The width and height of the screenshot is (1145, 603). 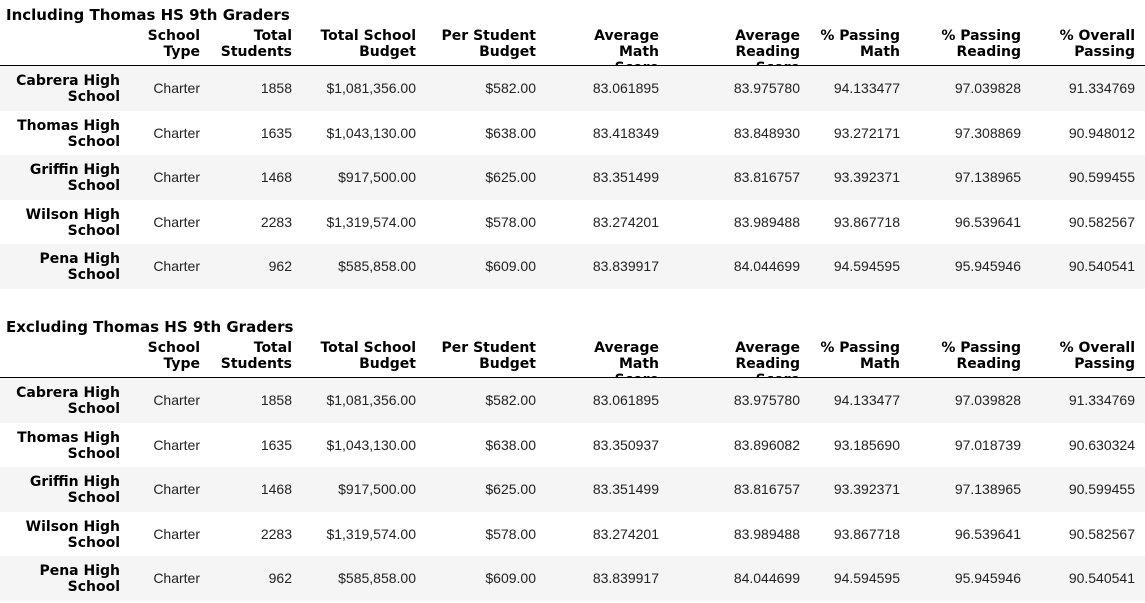 I want to click on cell-pass-math: 94.133477, so click(x=866, y=88).